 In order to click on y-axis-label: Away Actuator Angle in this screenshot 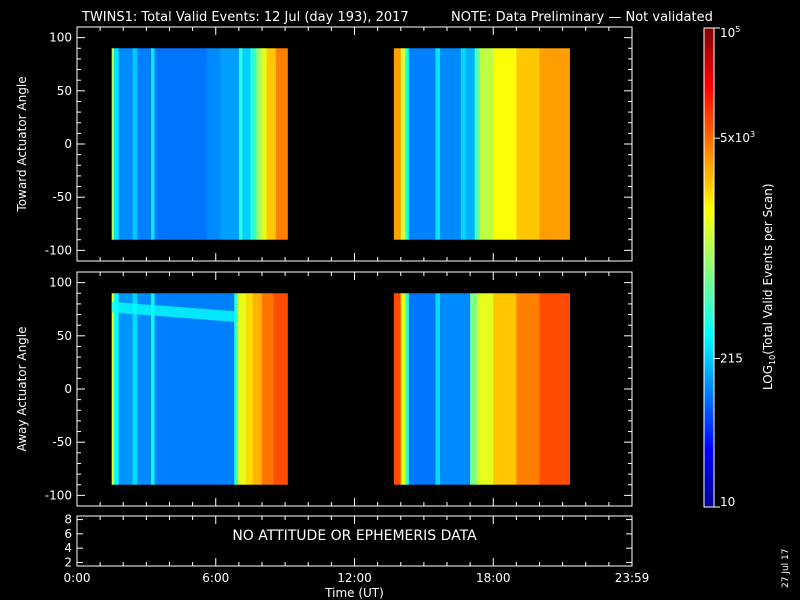, I will do `click(22, 388)`.